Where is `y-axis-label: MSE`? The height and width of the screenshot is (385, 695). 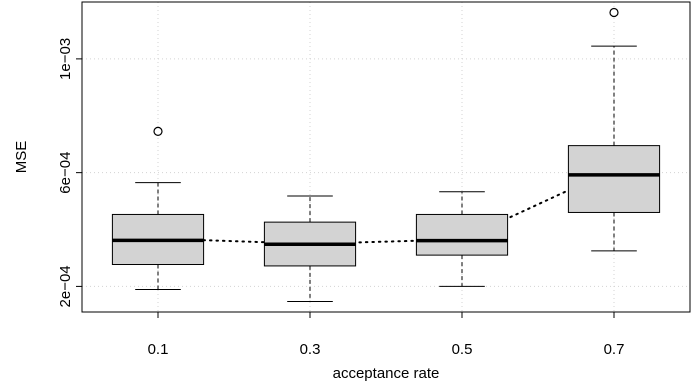 y-axis-label: MSE is located at coordinates (21, 157).